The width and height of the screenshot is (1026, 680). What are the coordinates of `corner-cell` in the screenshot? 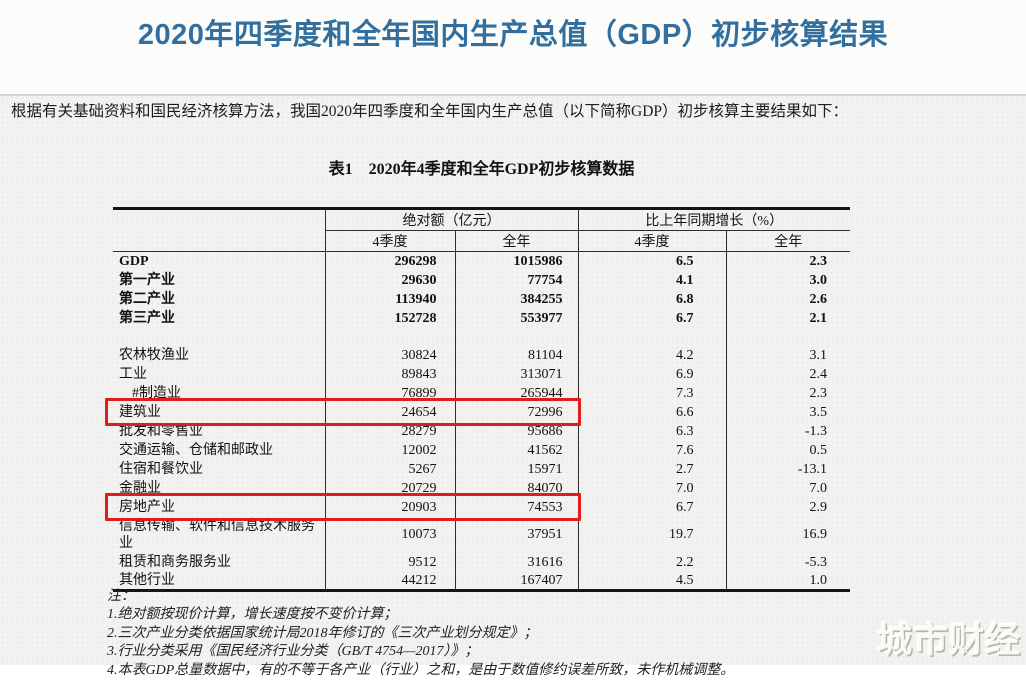 It's located at (219, 230).